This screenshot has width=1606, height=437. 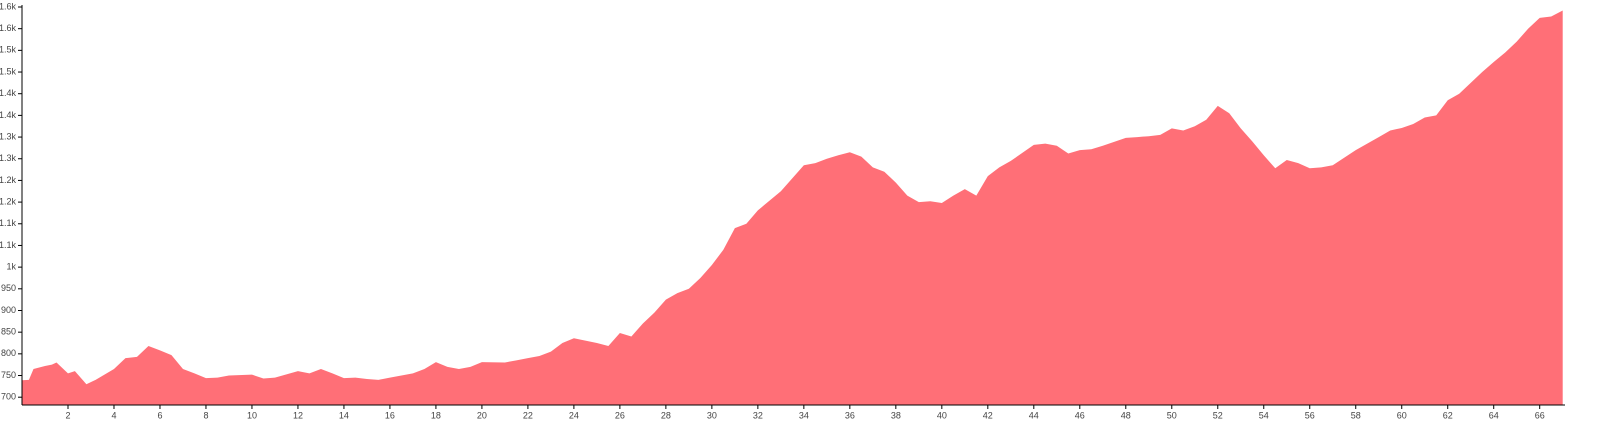 What do you see at coordinates (574, 415) in the screenshot?
I see `x-tick-label: 24` at bounding box center [574, 415].